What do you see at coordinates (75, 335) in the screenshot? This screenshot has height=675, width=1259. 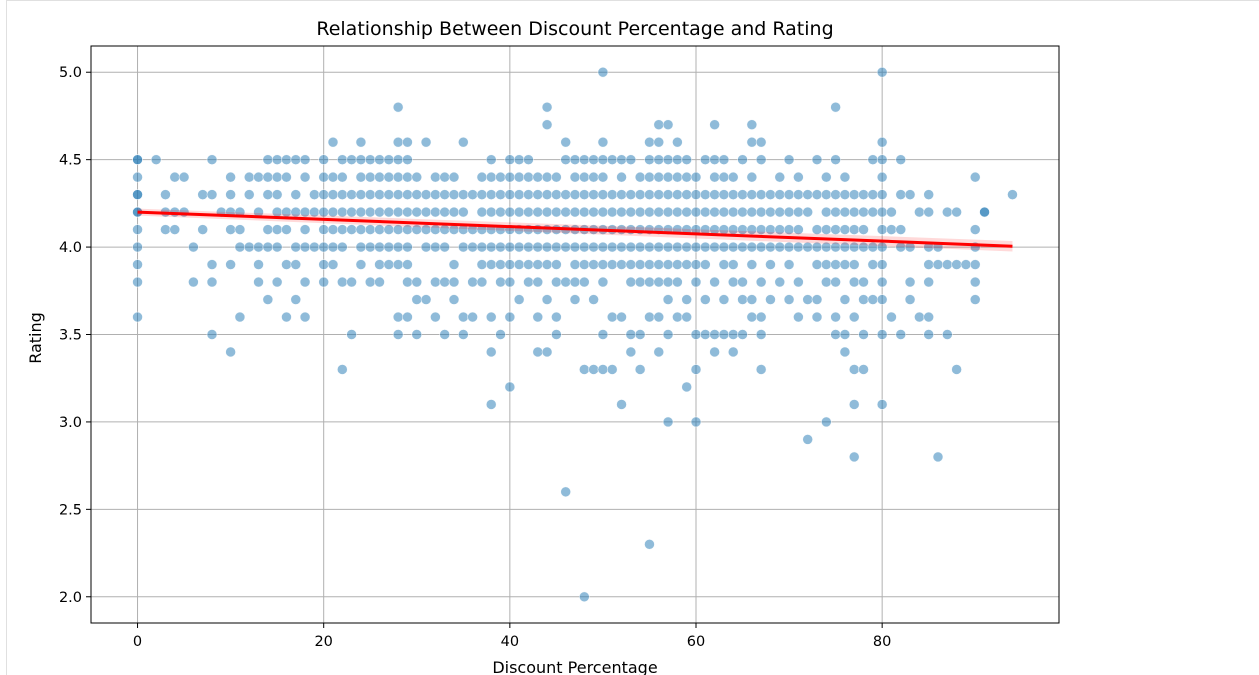 I see `y-axis-ticks: 2.0 2.5 3.0 3.5 4.0 4.5 5.0` at bounding box center [75, 335].